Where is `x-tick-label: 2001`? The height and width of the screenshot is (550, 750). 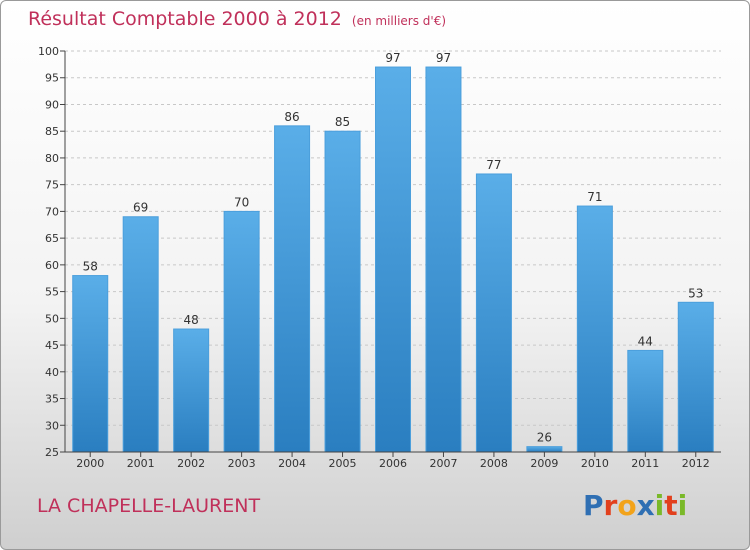 x-tick-label: 2001 is located at coordinates (141, 463).